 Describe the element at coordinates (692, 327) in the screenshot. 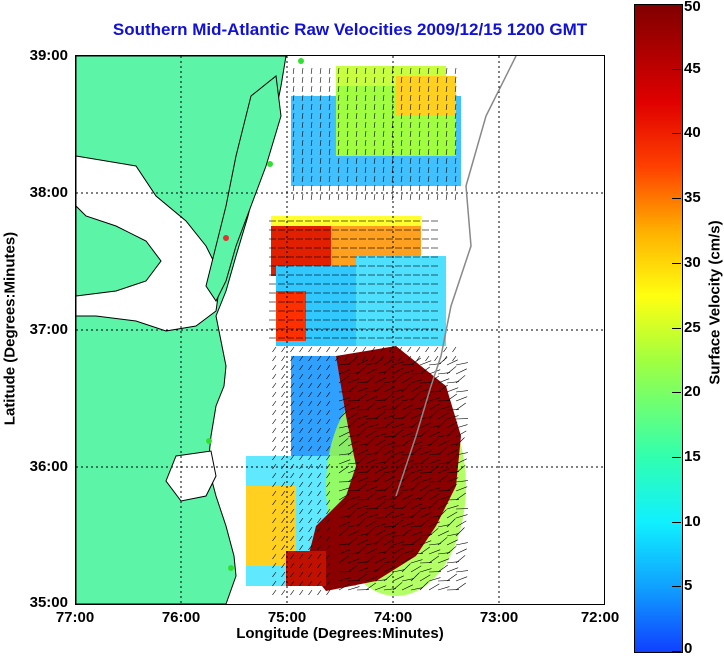

I see `colorbar-tick-label: 25` at that location.